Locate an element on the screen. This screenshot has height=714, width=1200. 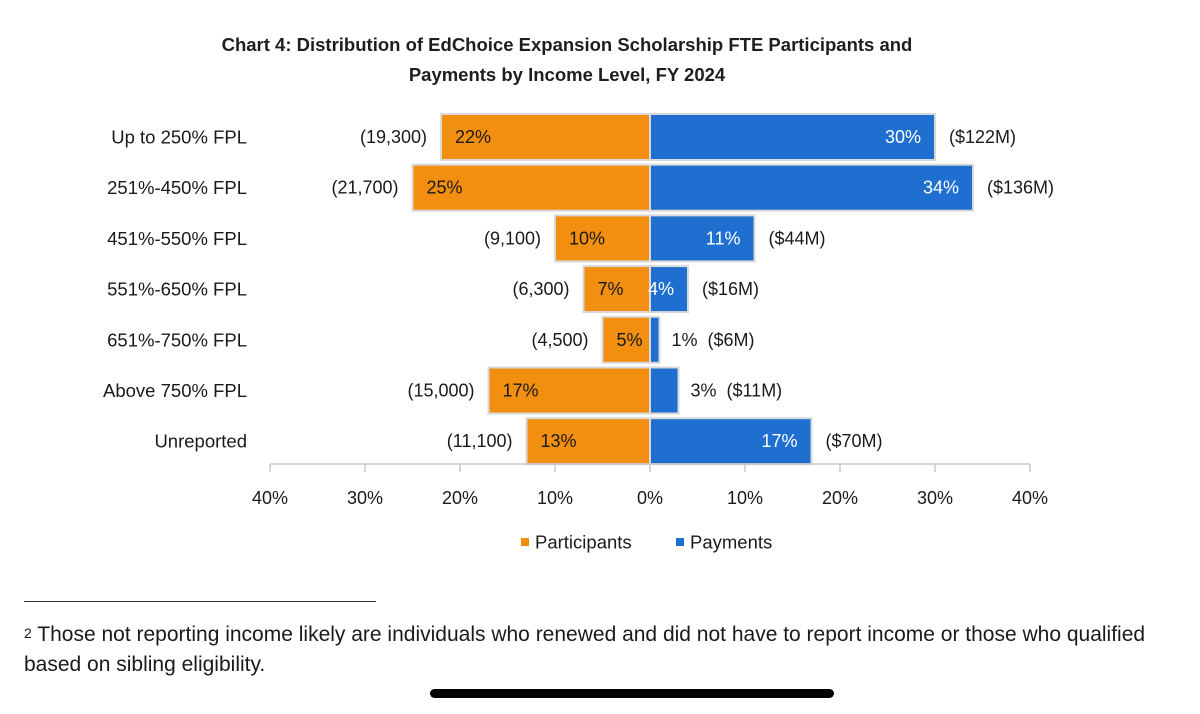
home-indicator is located at coordinates (632, 693).